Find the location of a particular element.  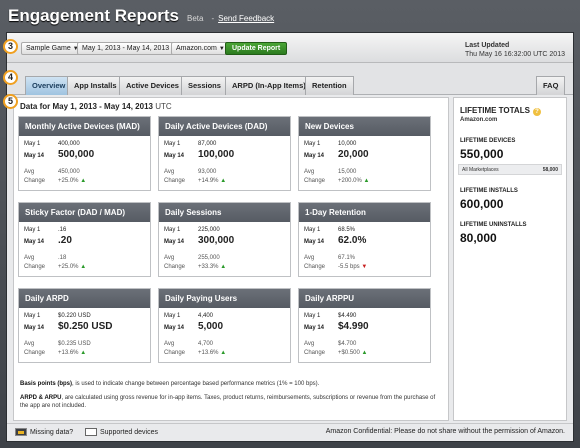

tab-app-installs: App Installs is located at coordinates (95, 85).